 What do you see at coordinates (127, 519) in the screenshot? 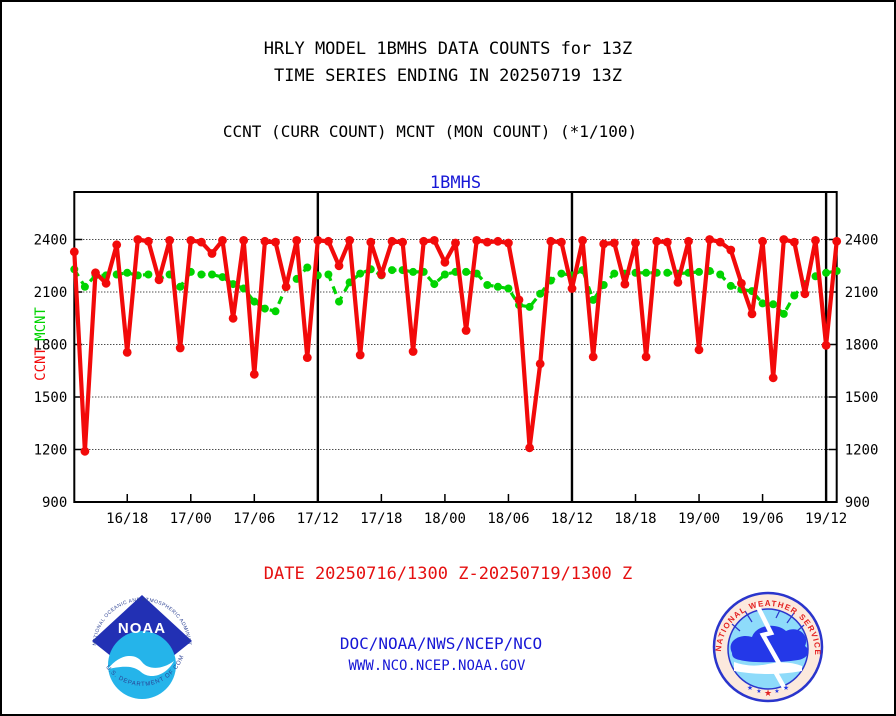
I see `x-tick-label: 16/18` at bounding box center [127, 519].